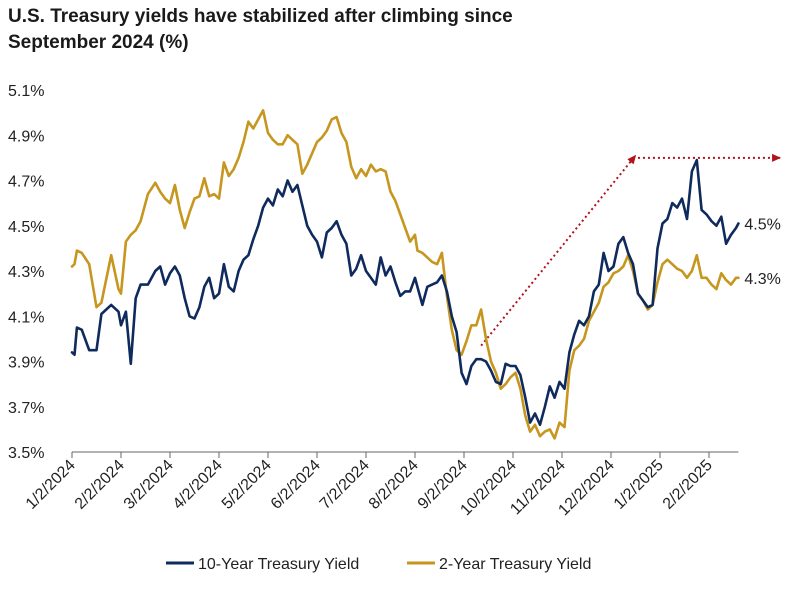 This screenshot has width=798, height=589. What do you see at coordinates (26, 317) in the screenshot?
I see `y-tick-label: 4.1%` at bounding box center [26, 317].